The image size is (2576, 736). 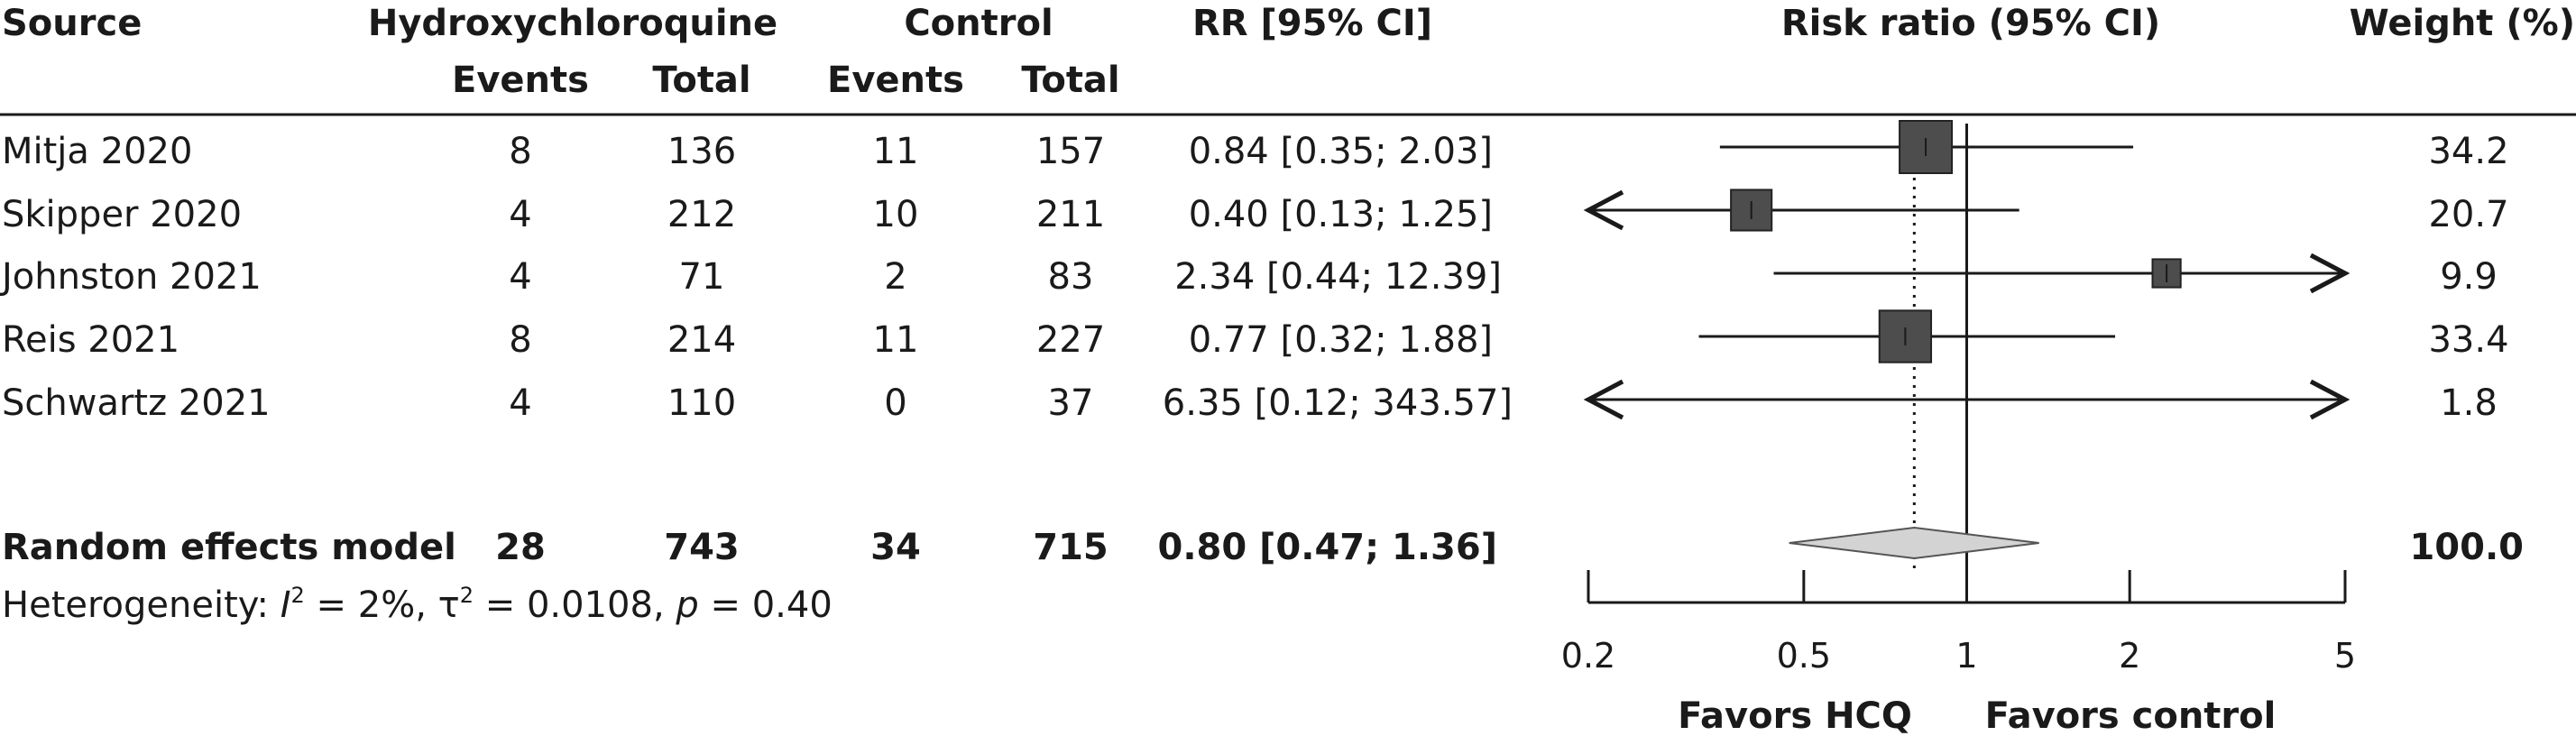 I want to click on favors-control-label: Favors control, so click(x=2131, y=716).